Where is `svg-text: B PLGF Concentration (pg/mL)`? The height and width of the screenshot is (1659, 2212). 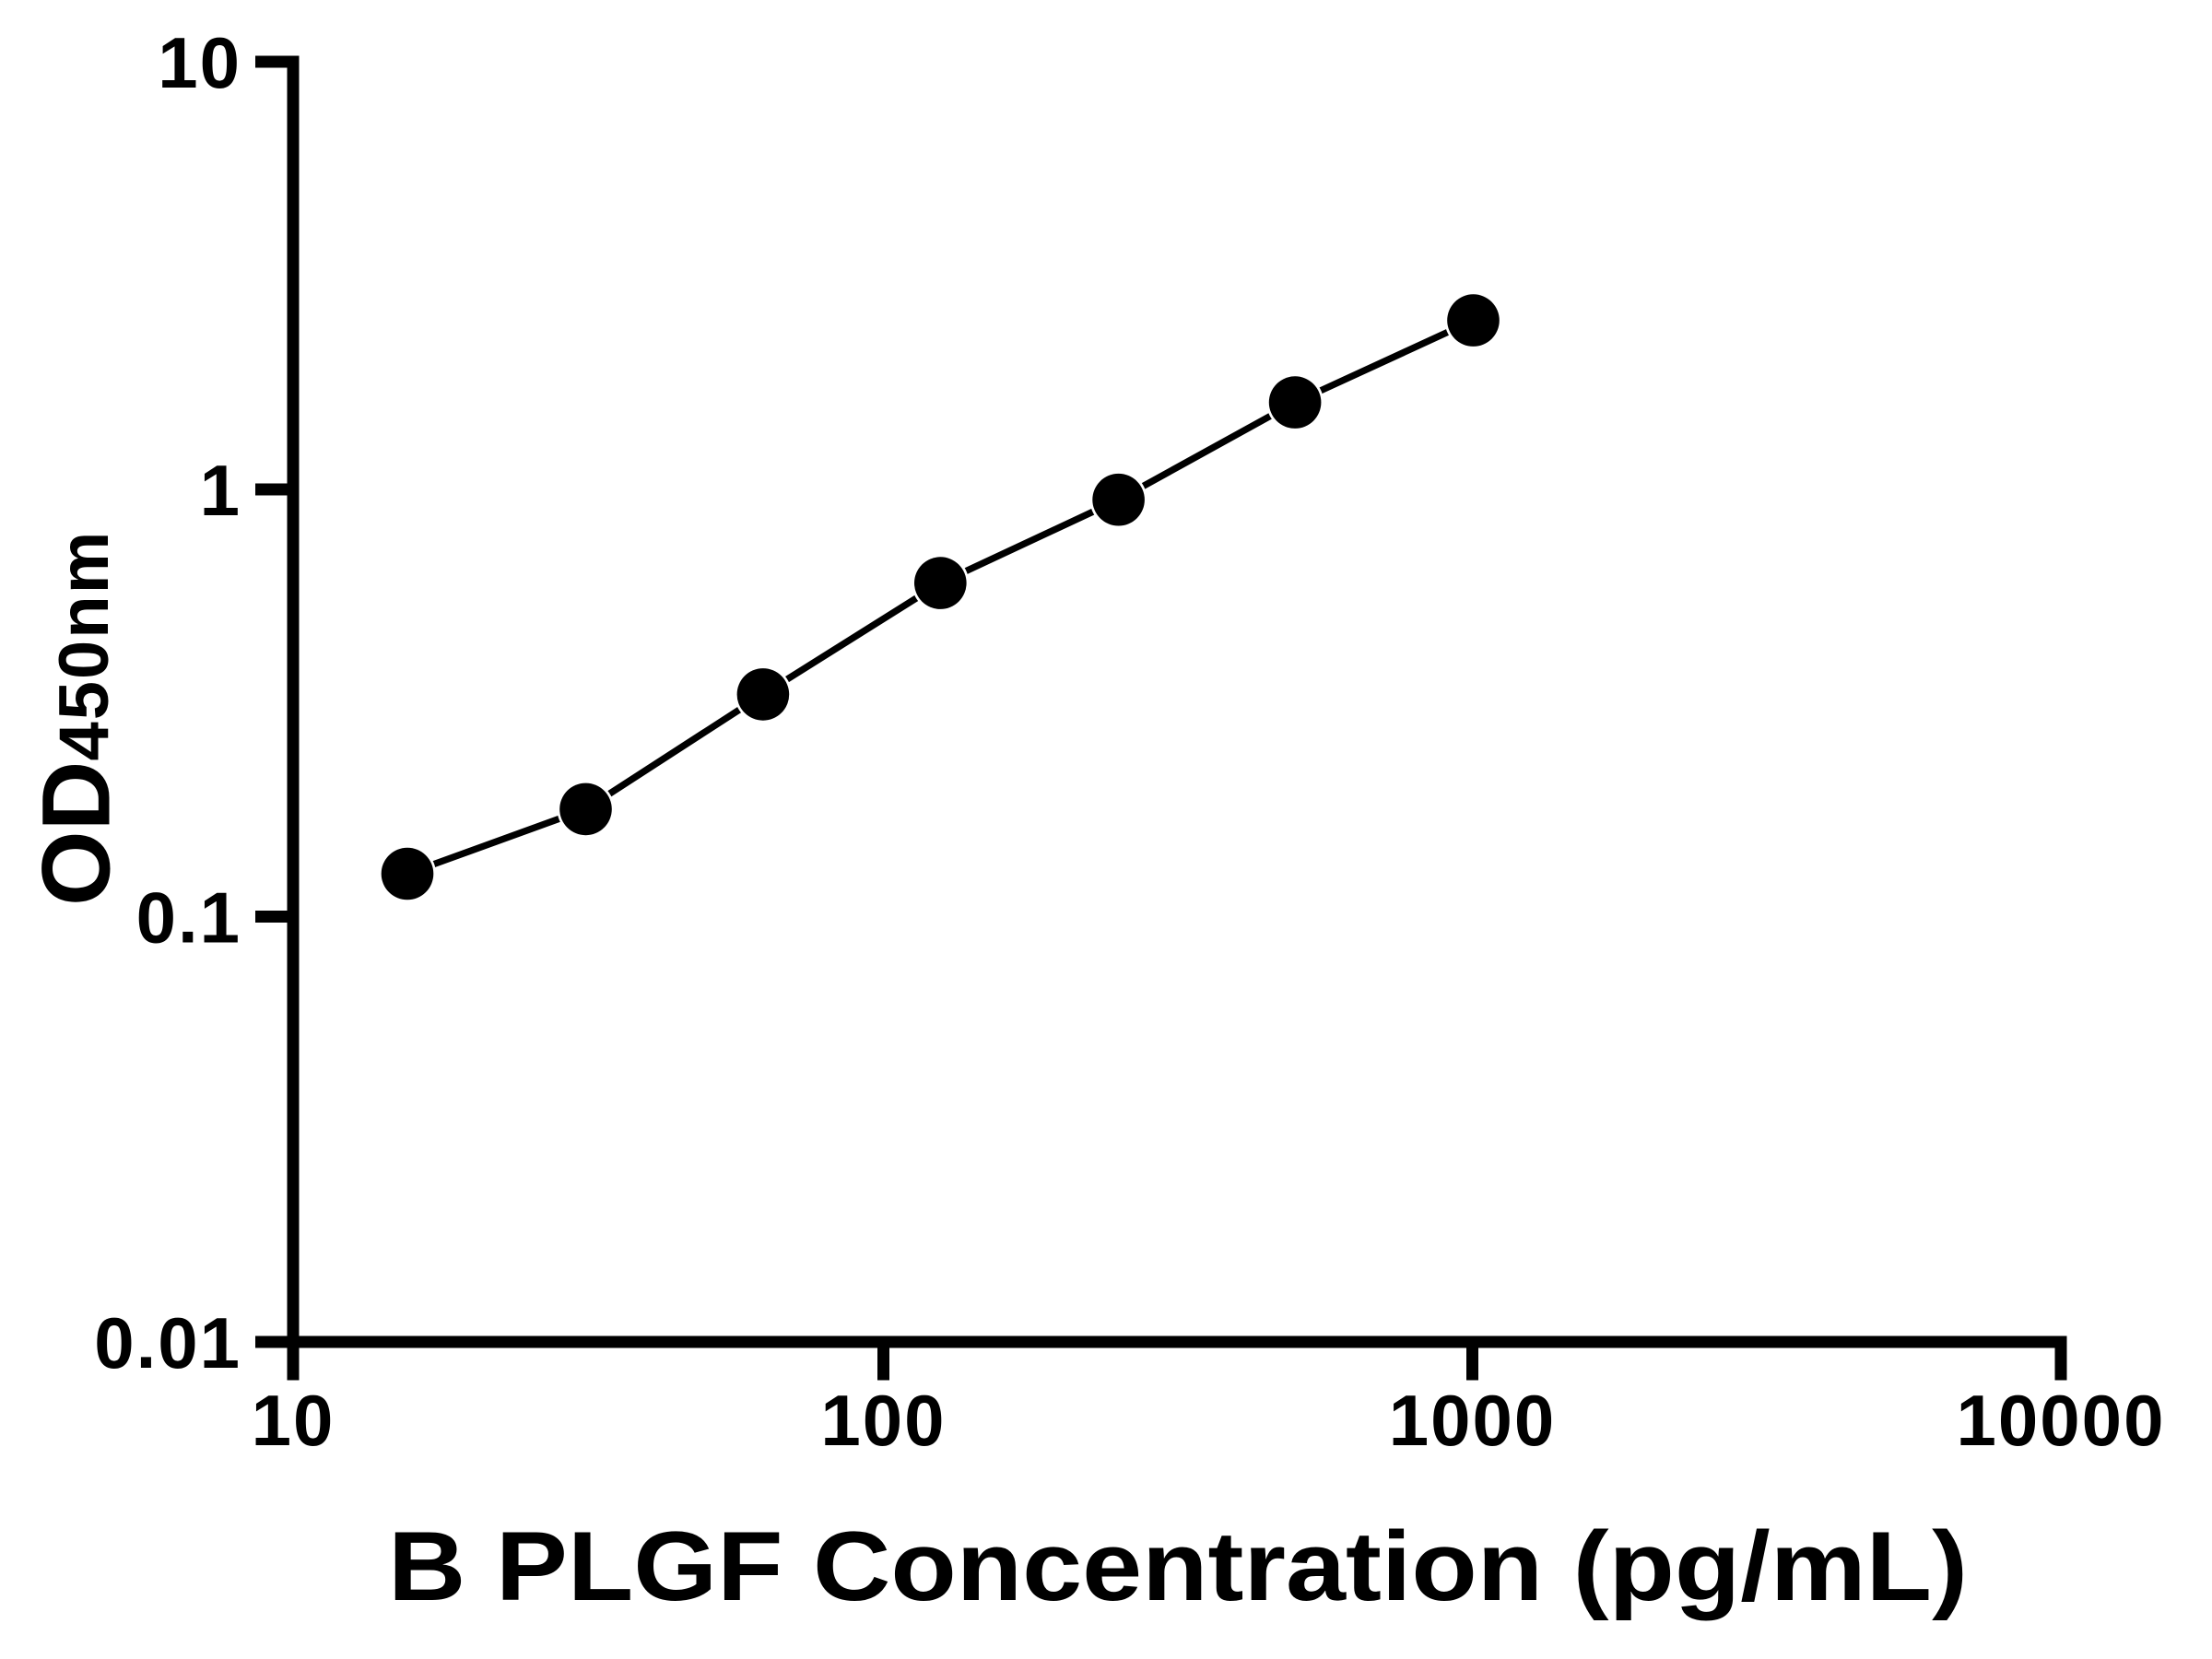 svg-text: B PLGF Concentration (pg/mL) is located at coordinates (1178, 1566).